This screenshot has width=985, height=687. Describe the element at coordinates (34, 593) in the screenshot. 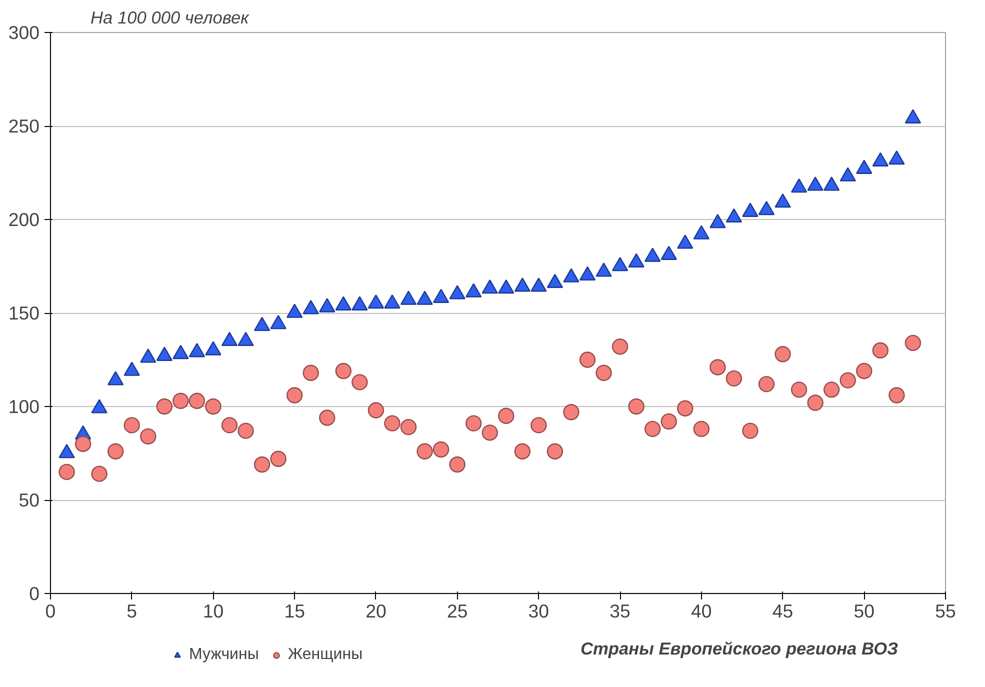

I see `y-tick-label: 0` at that location.